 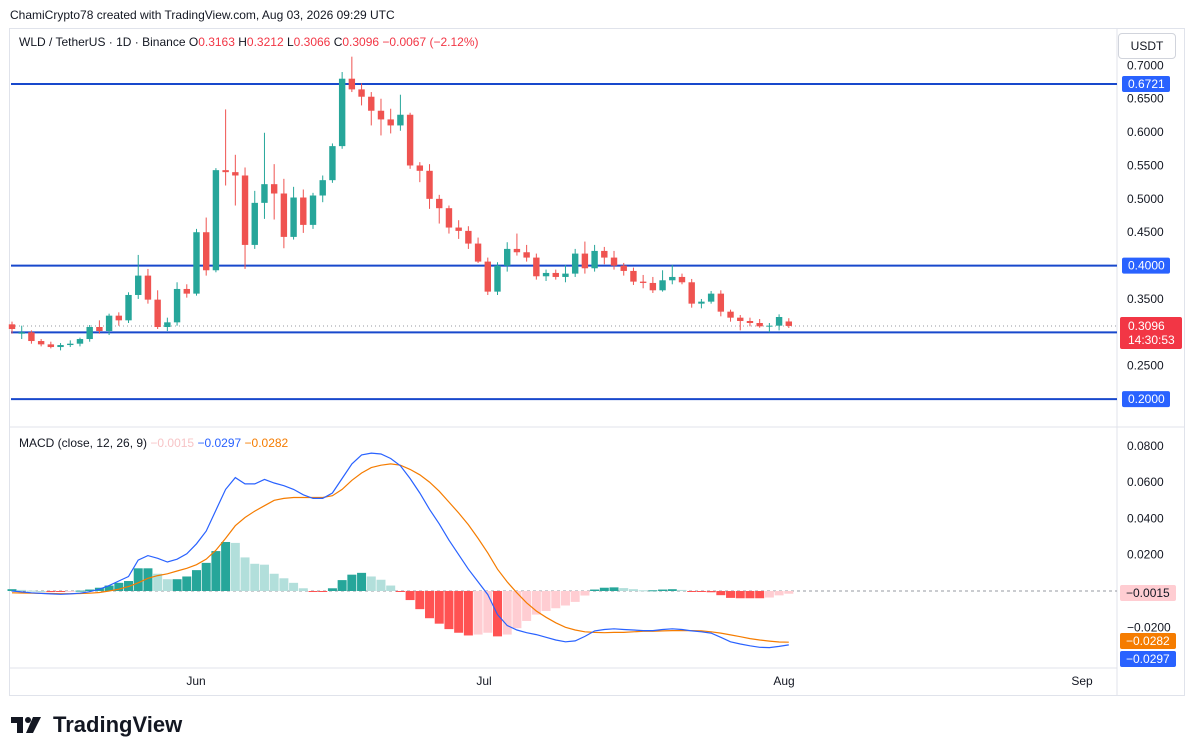 I want to click on symbol-label: WLD / TetherUS · 1D · Binance, so click(x=102, y=42).